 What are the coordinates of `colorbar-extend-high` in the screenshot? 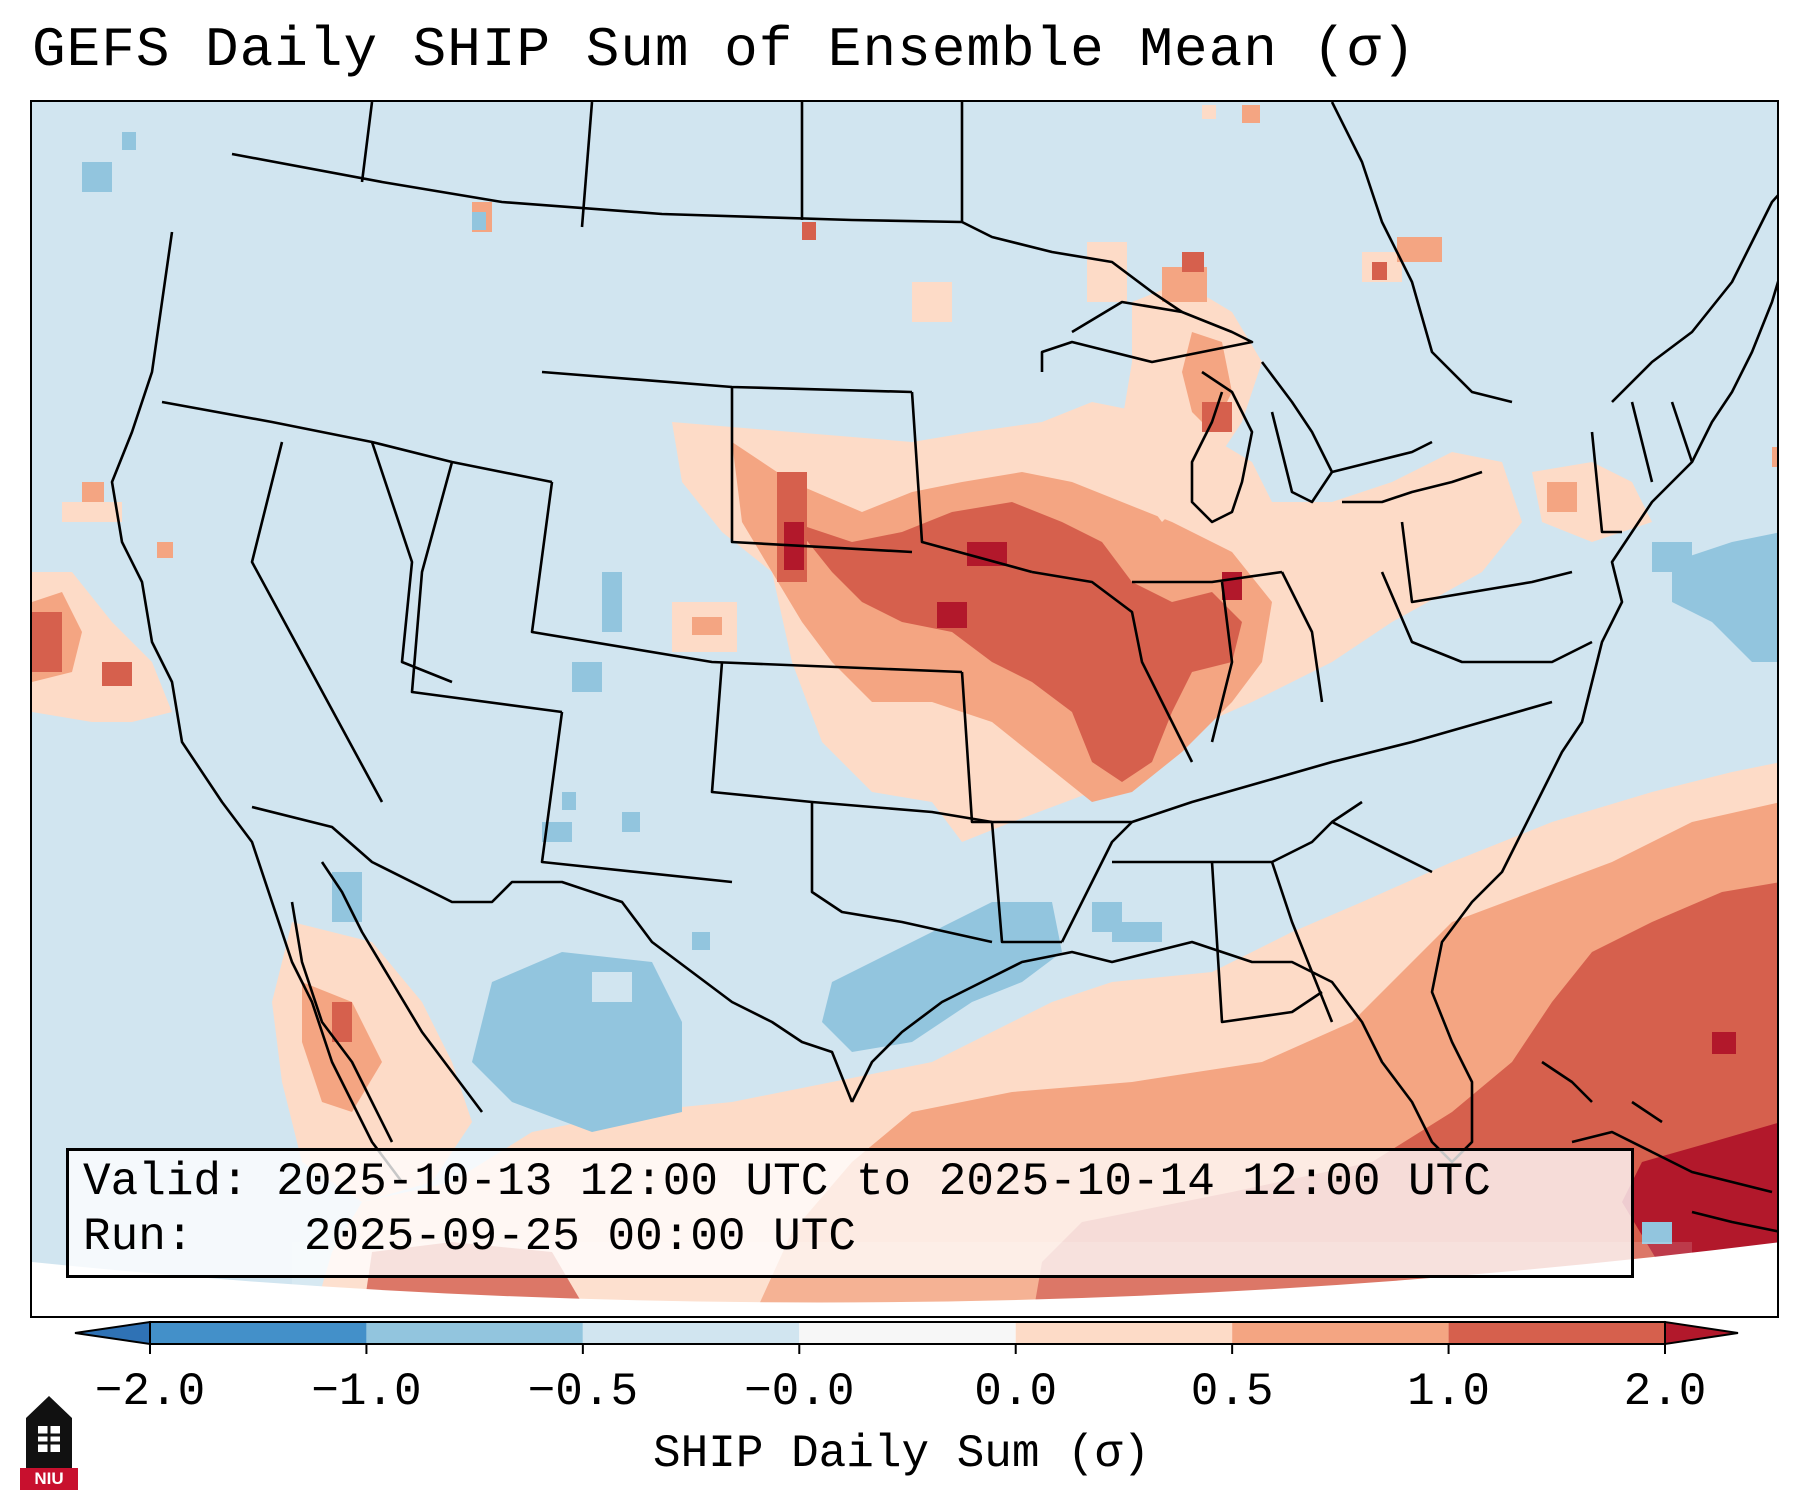 It's located at (1701, 1333).